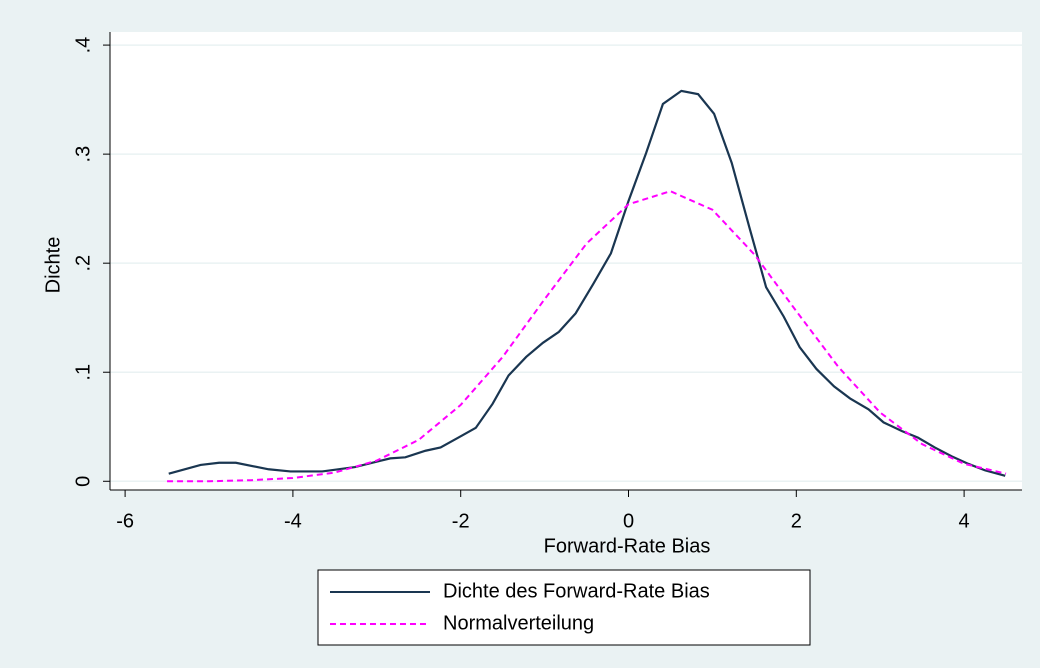  What do you see at coordinates (83, 372) in the screenshot?
I see `y-tick-label: .1` at bounding box center [83, 372].